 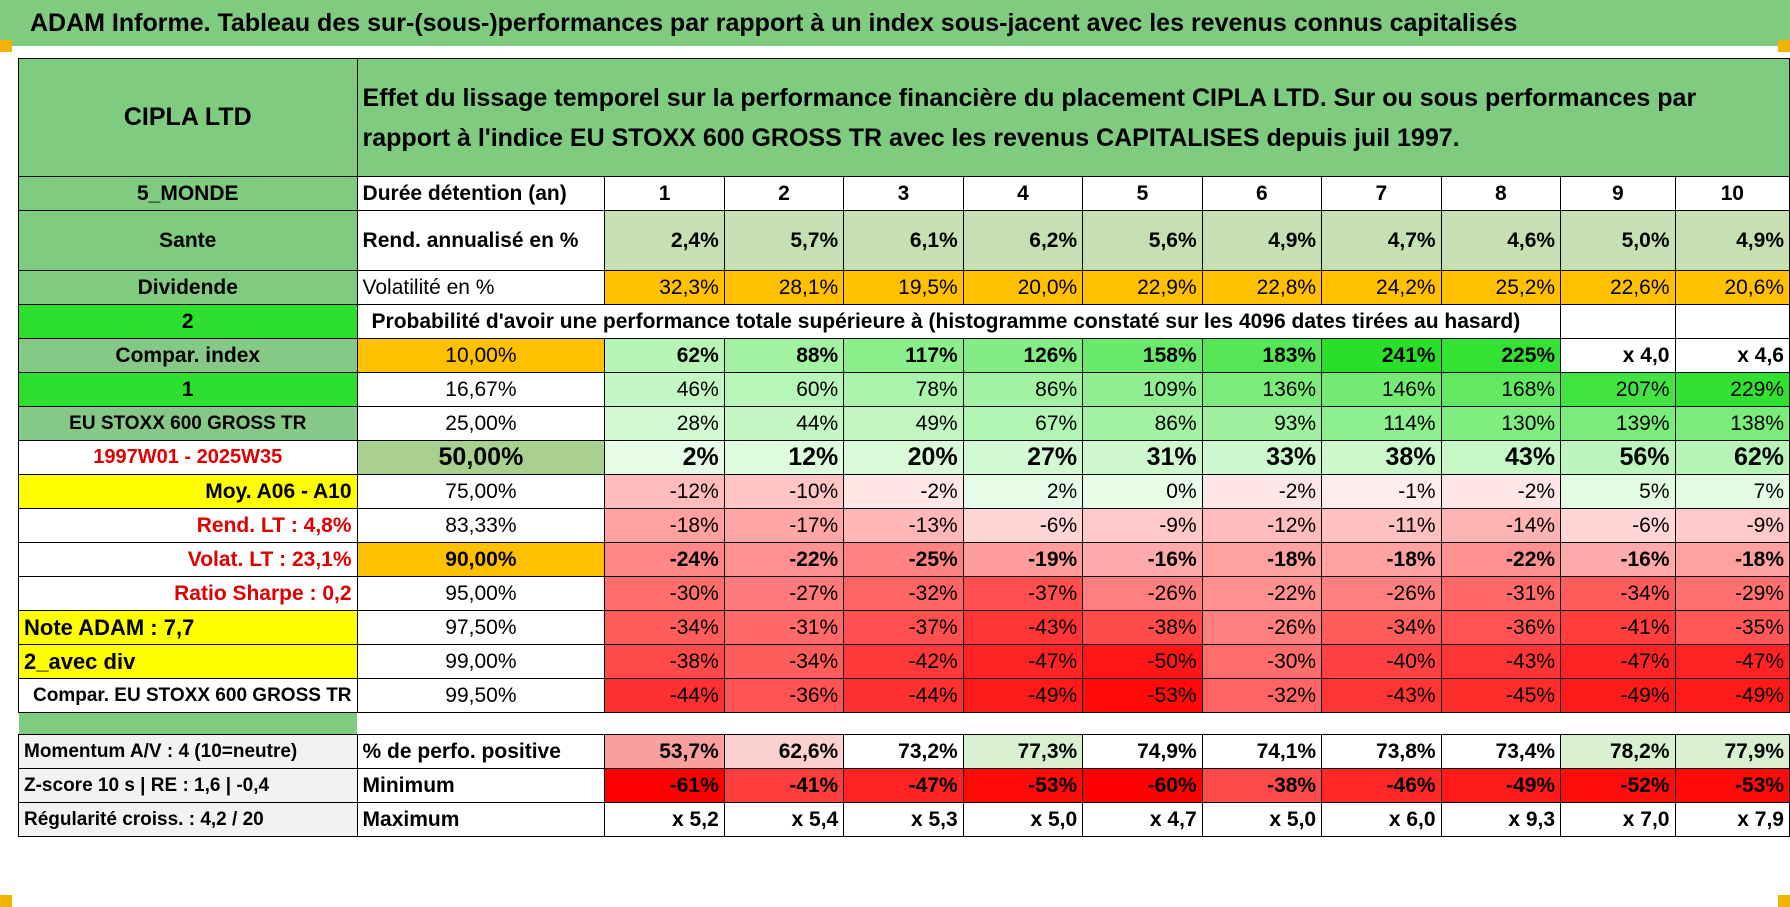 I want to click on percentile-cell: 10,00%, so click(x=481, y=355).